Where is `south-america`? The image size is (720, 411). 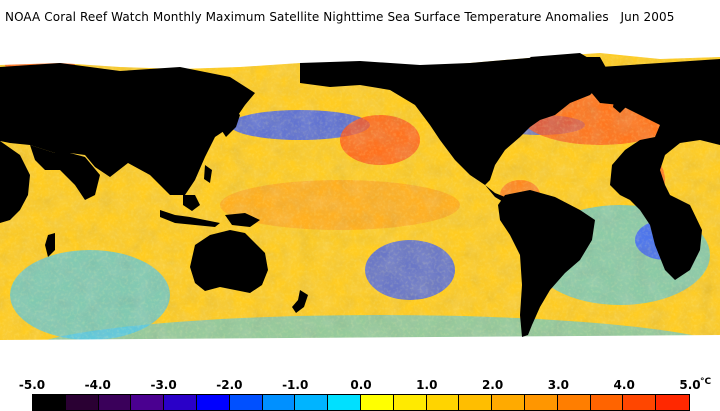 south-america is located at coordinates (546, 263).